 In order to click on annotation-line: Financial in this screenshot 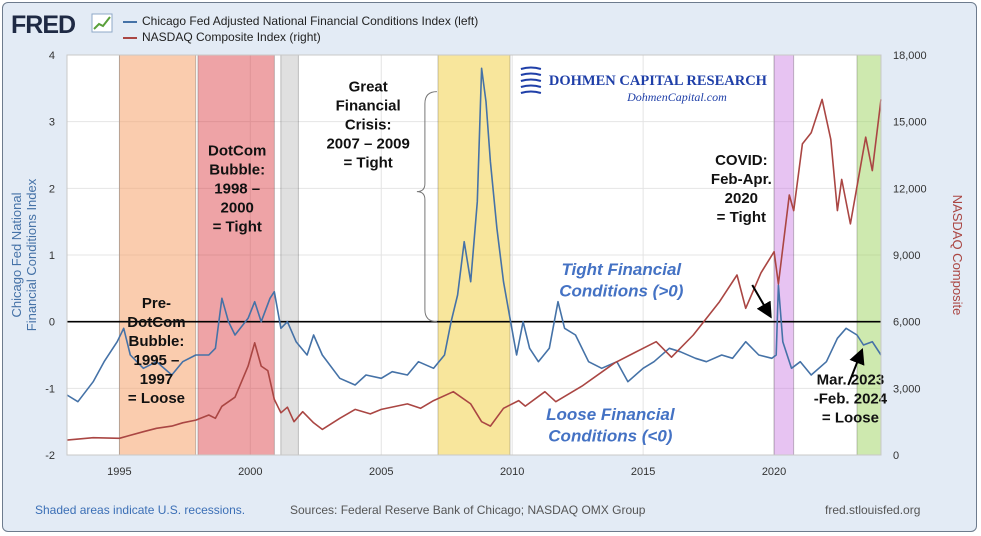, I will do `click(368, 106)`.